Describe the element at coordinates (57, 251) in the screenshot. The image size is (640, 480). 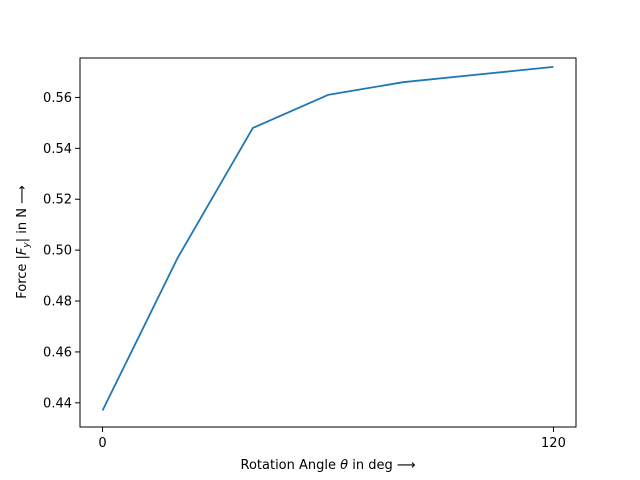
I see `y-tick-label: 0.50` at that location.